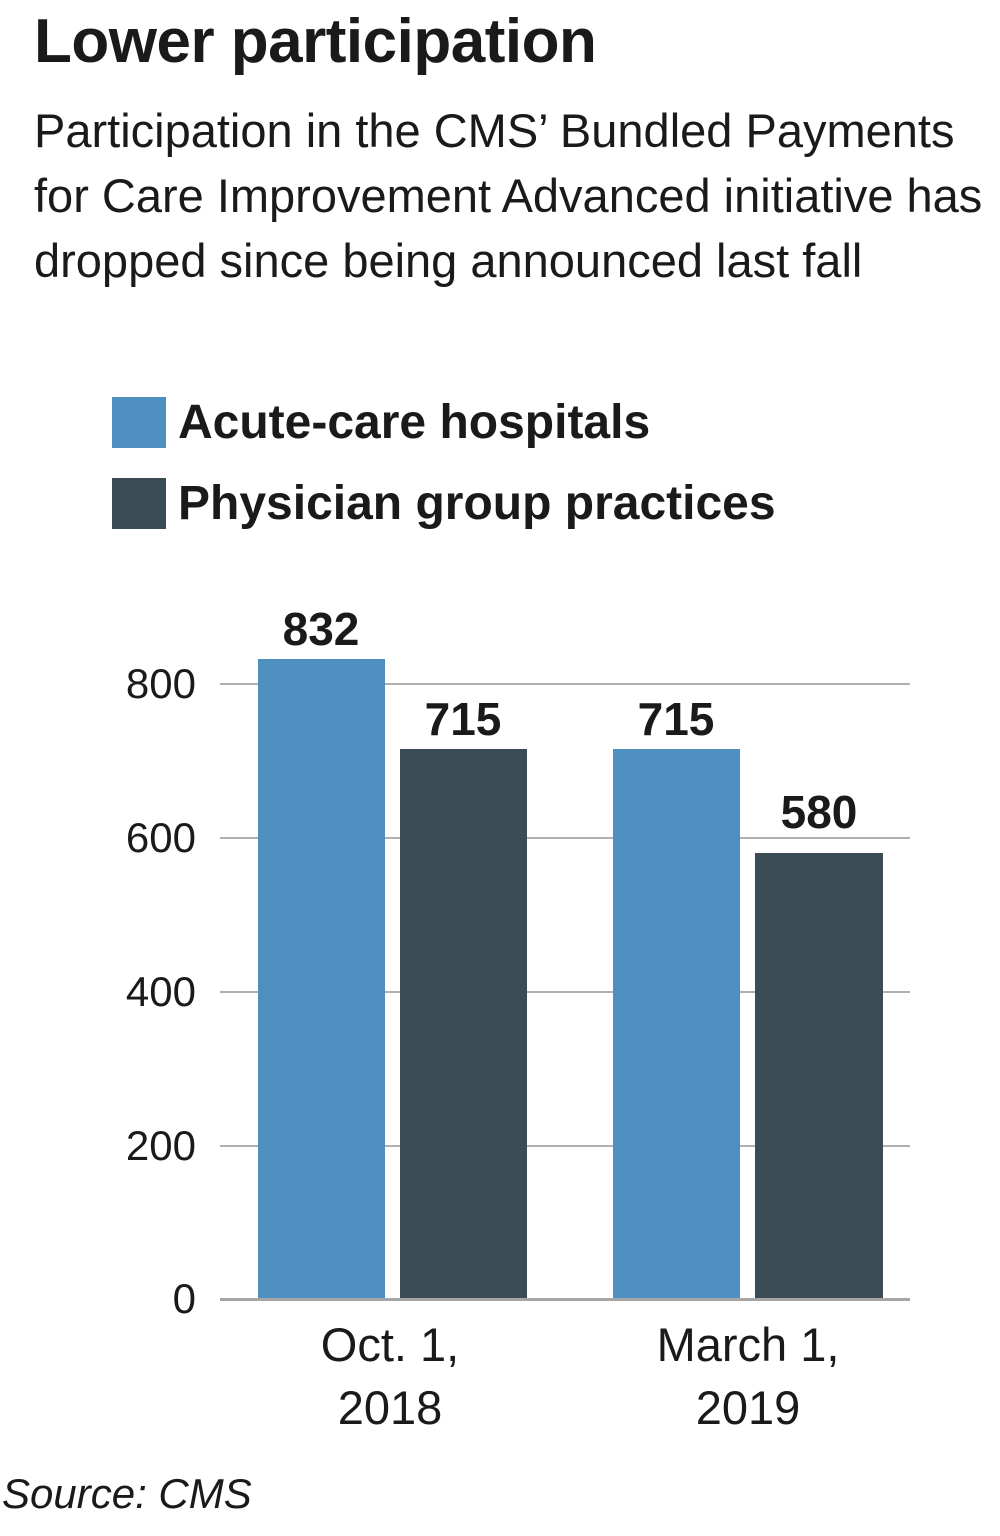  I want to click on chart-title: Lower participation, so click(315, 41).